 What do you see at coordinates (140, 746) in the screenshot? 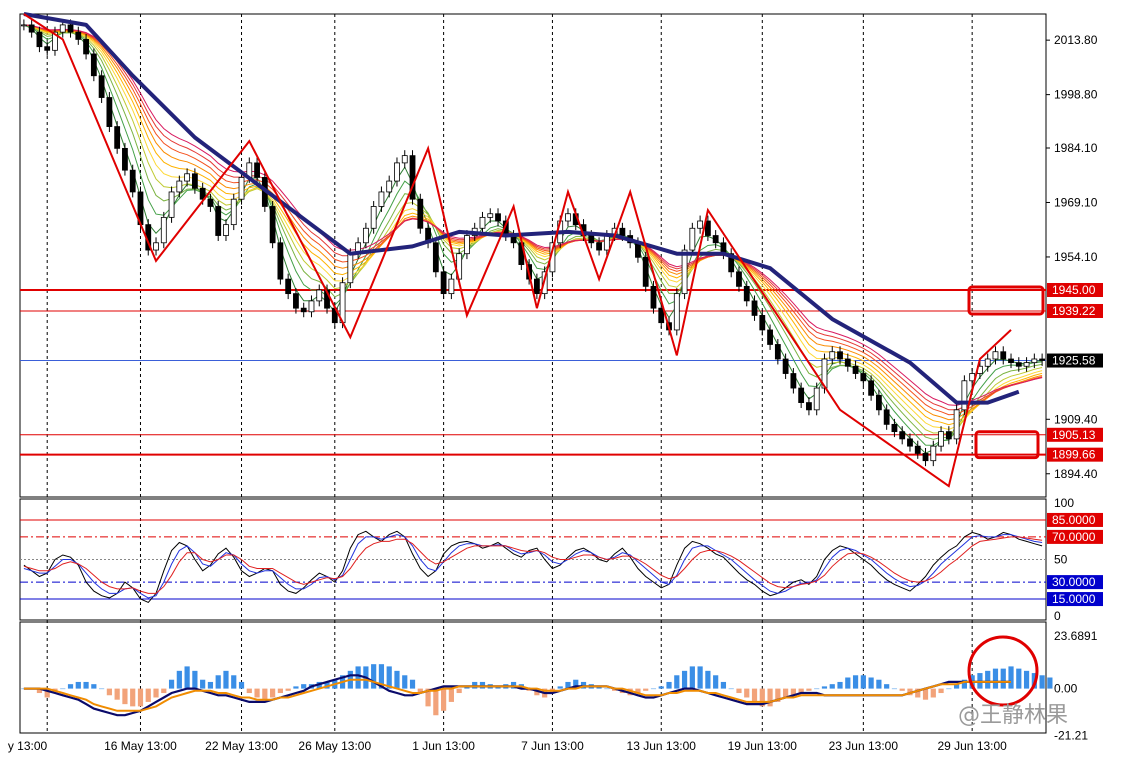
I see `x-tick-label: 16 May 13:00` at bounding box center [140, 746].